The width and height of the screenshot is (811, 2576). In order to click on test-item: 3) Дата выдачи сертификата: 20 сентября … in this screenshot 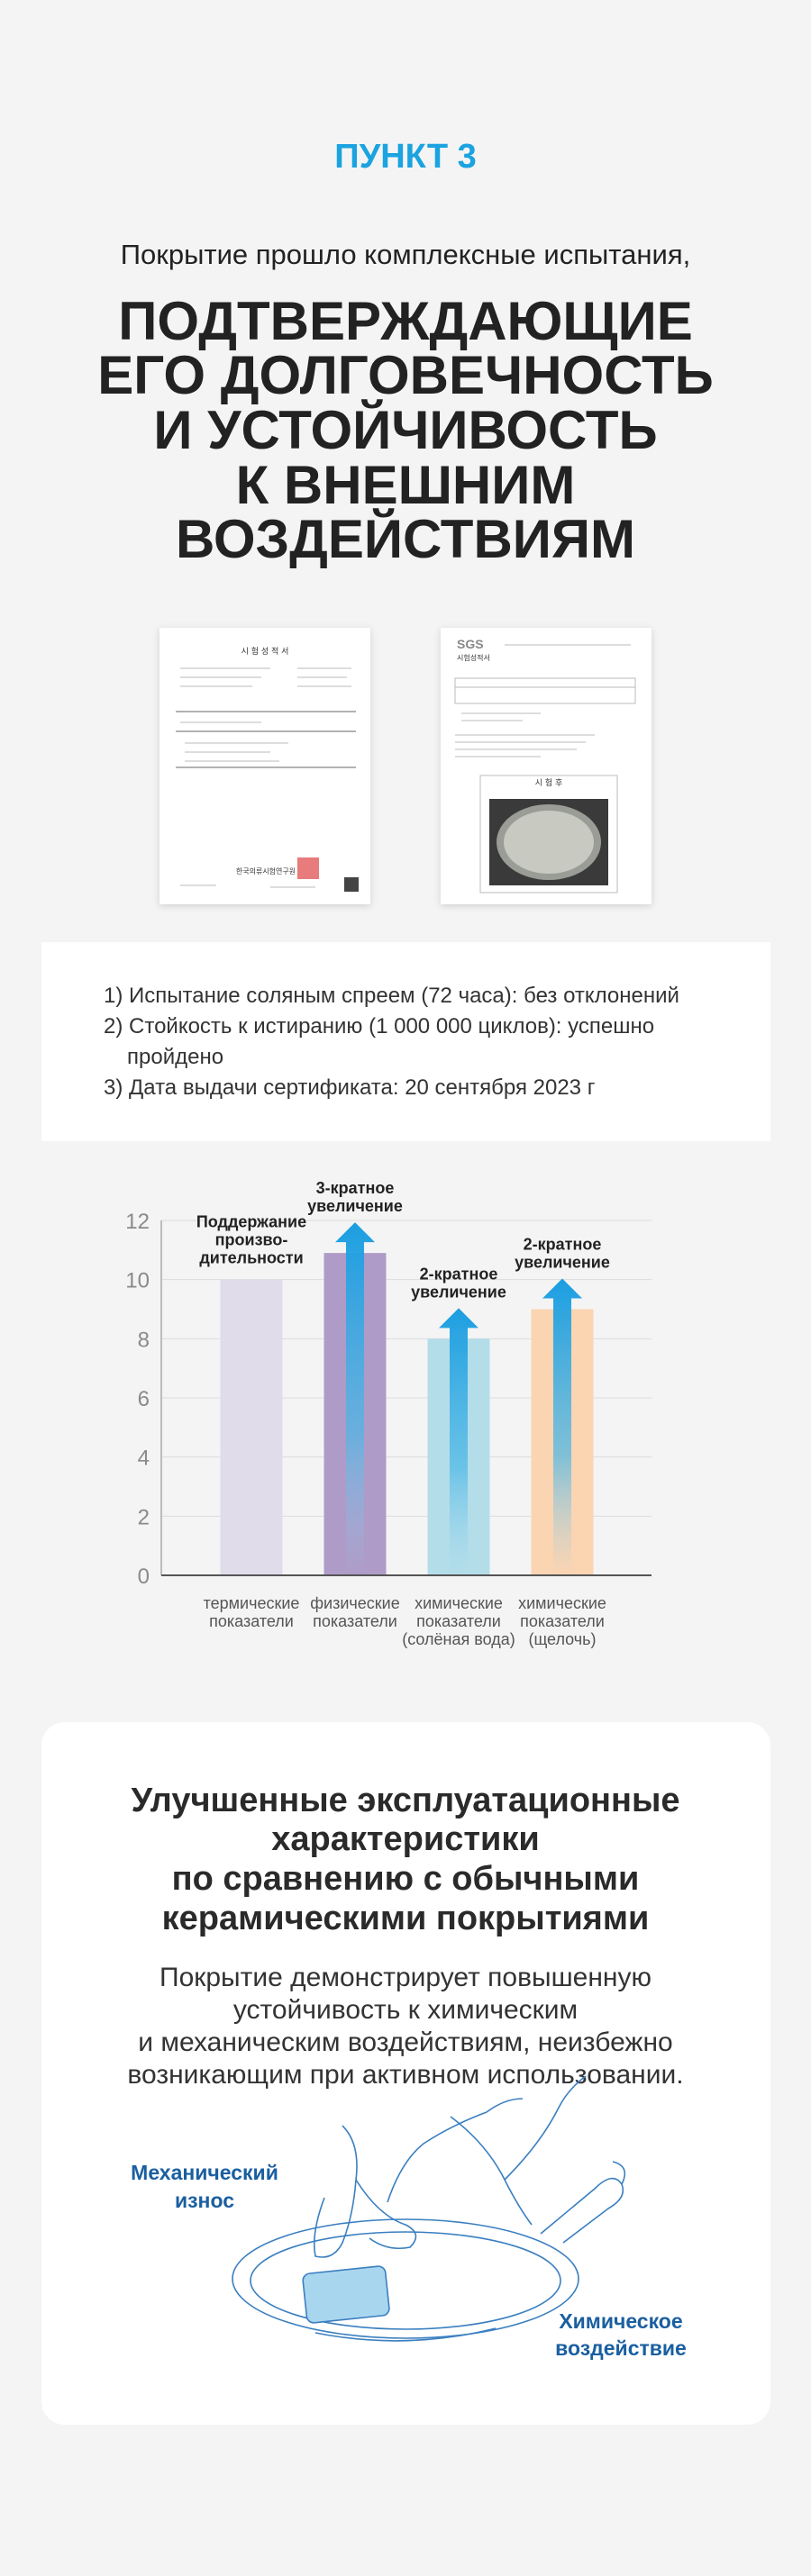, I will do `click(350, 1087)`.